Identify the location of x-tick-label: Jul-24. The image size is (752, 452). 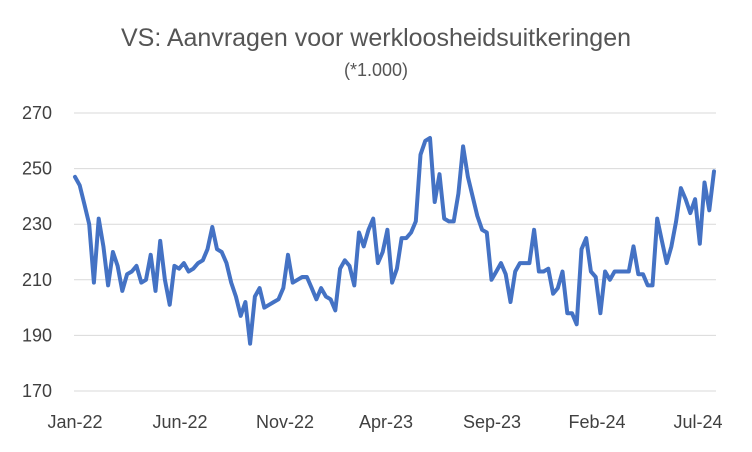
(697, 422).